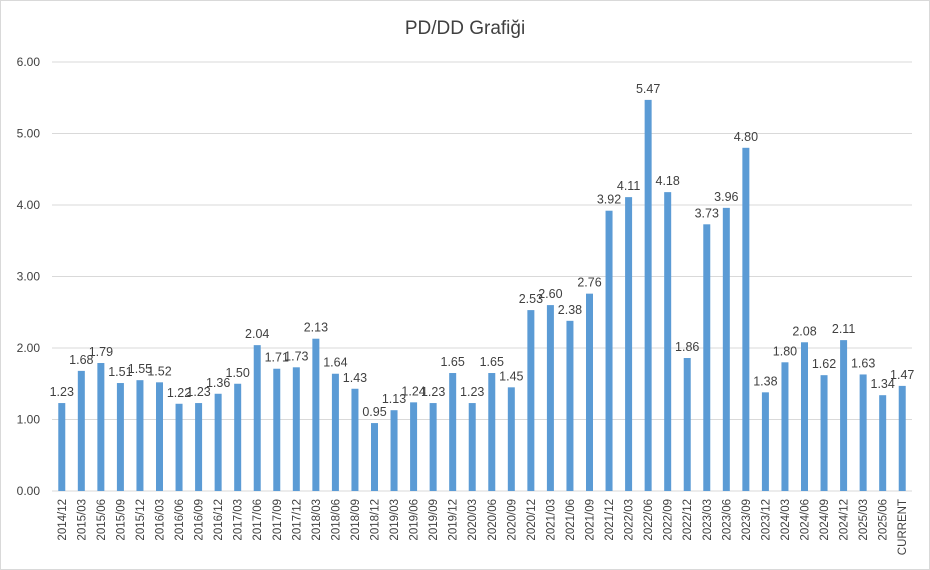 Image resolution: width=930 pixels, height=570 pixels. What do you see at coordinates (708, 520) in the screenshot?
I see `x-tick-label: 2023/03` at bounding box center [708, 520].